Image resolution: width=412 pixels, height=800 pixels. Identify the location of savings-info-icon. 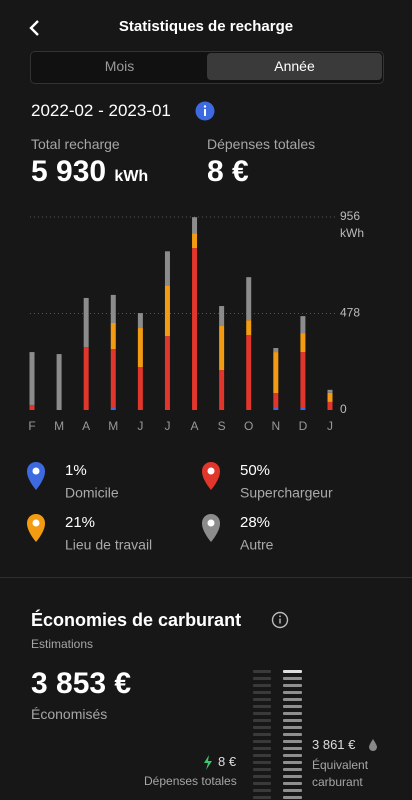
(280, 620).